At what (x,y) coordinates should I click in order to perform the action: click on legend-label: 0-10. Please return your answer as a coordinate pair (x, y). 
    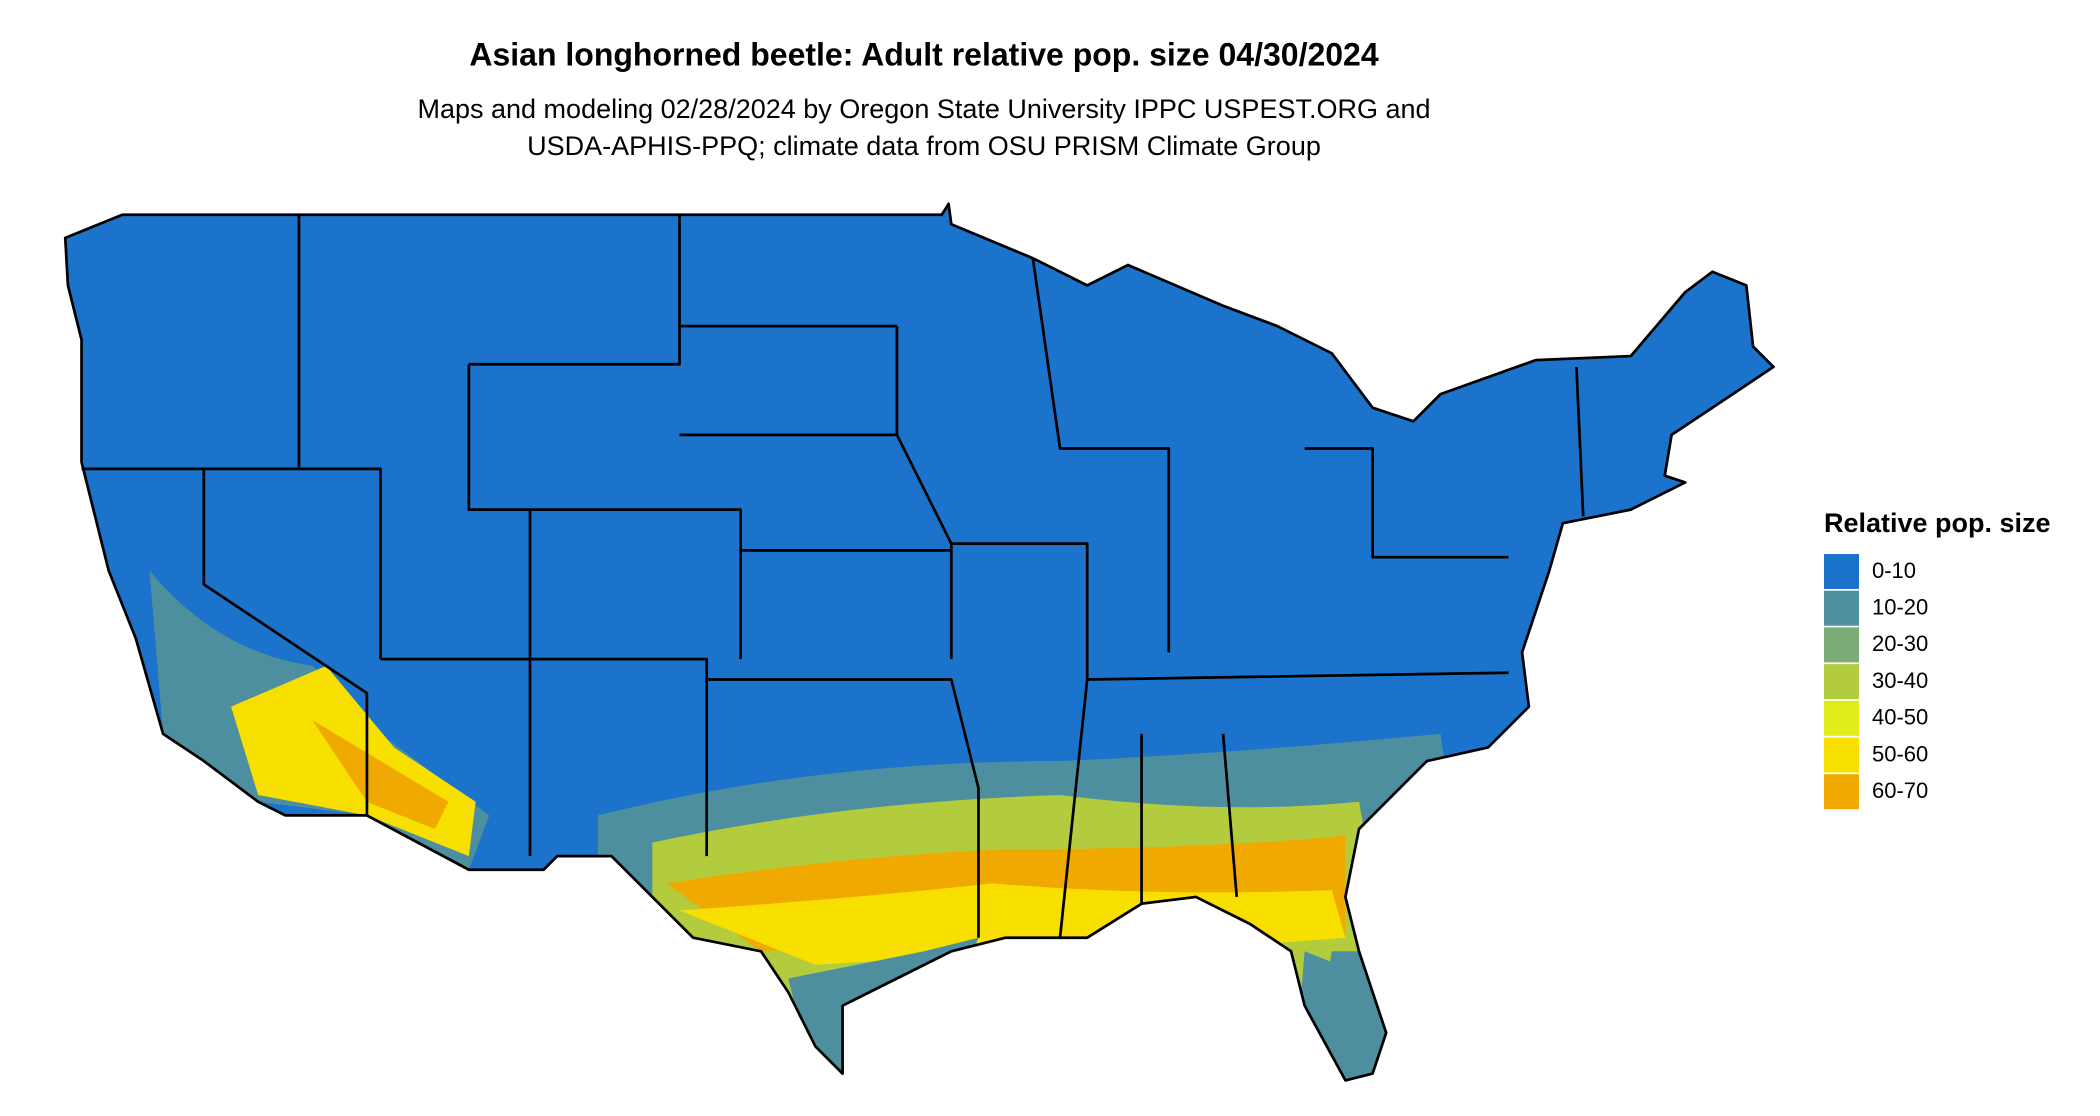
    Looking at the image, I should click on (1894, 570).